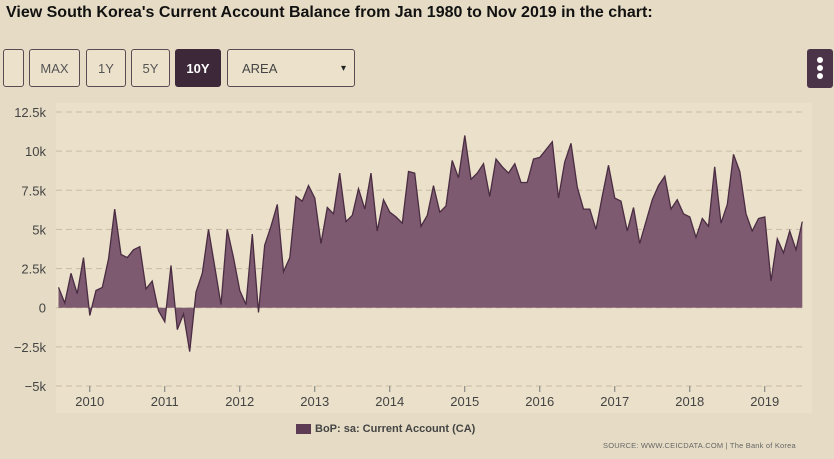 This screenshot has height=459, width=834. What do you see at coordinates (165, 401) in the screenshot?
I see `x-tick-label: 2011` at bounding box center [165, 401].